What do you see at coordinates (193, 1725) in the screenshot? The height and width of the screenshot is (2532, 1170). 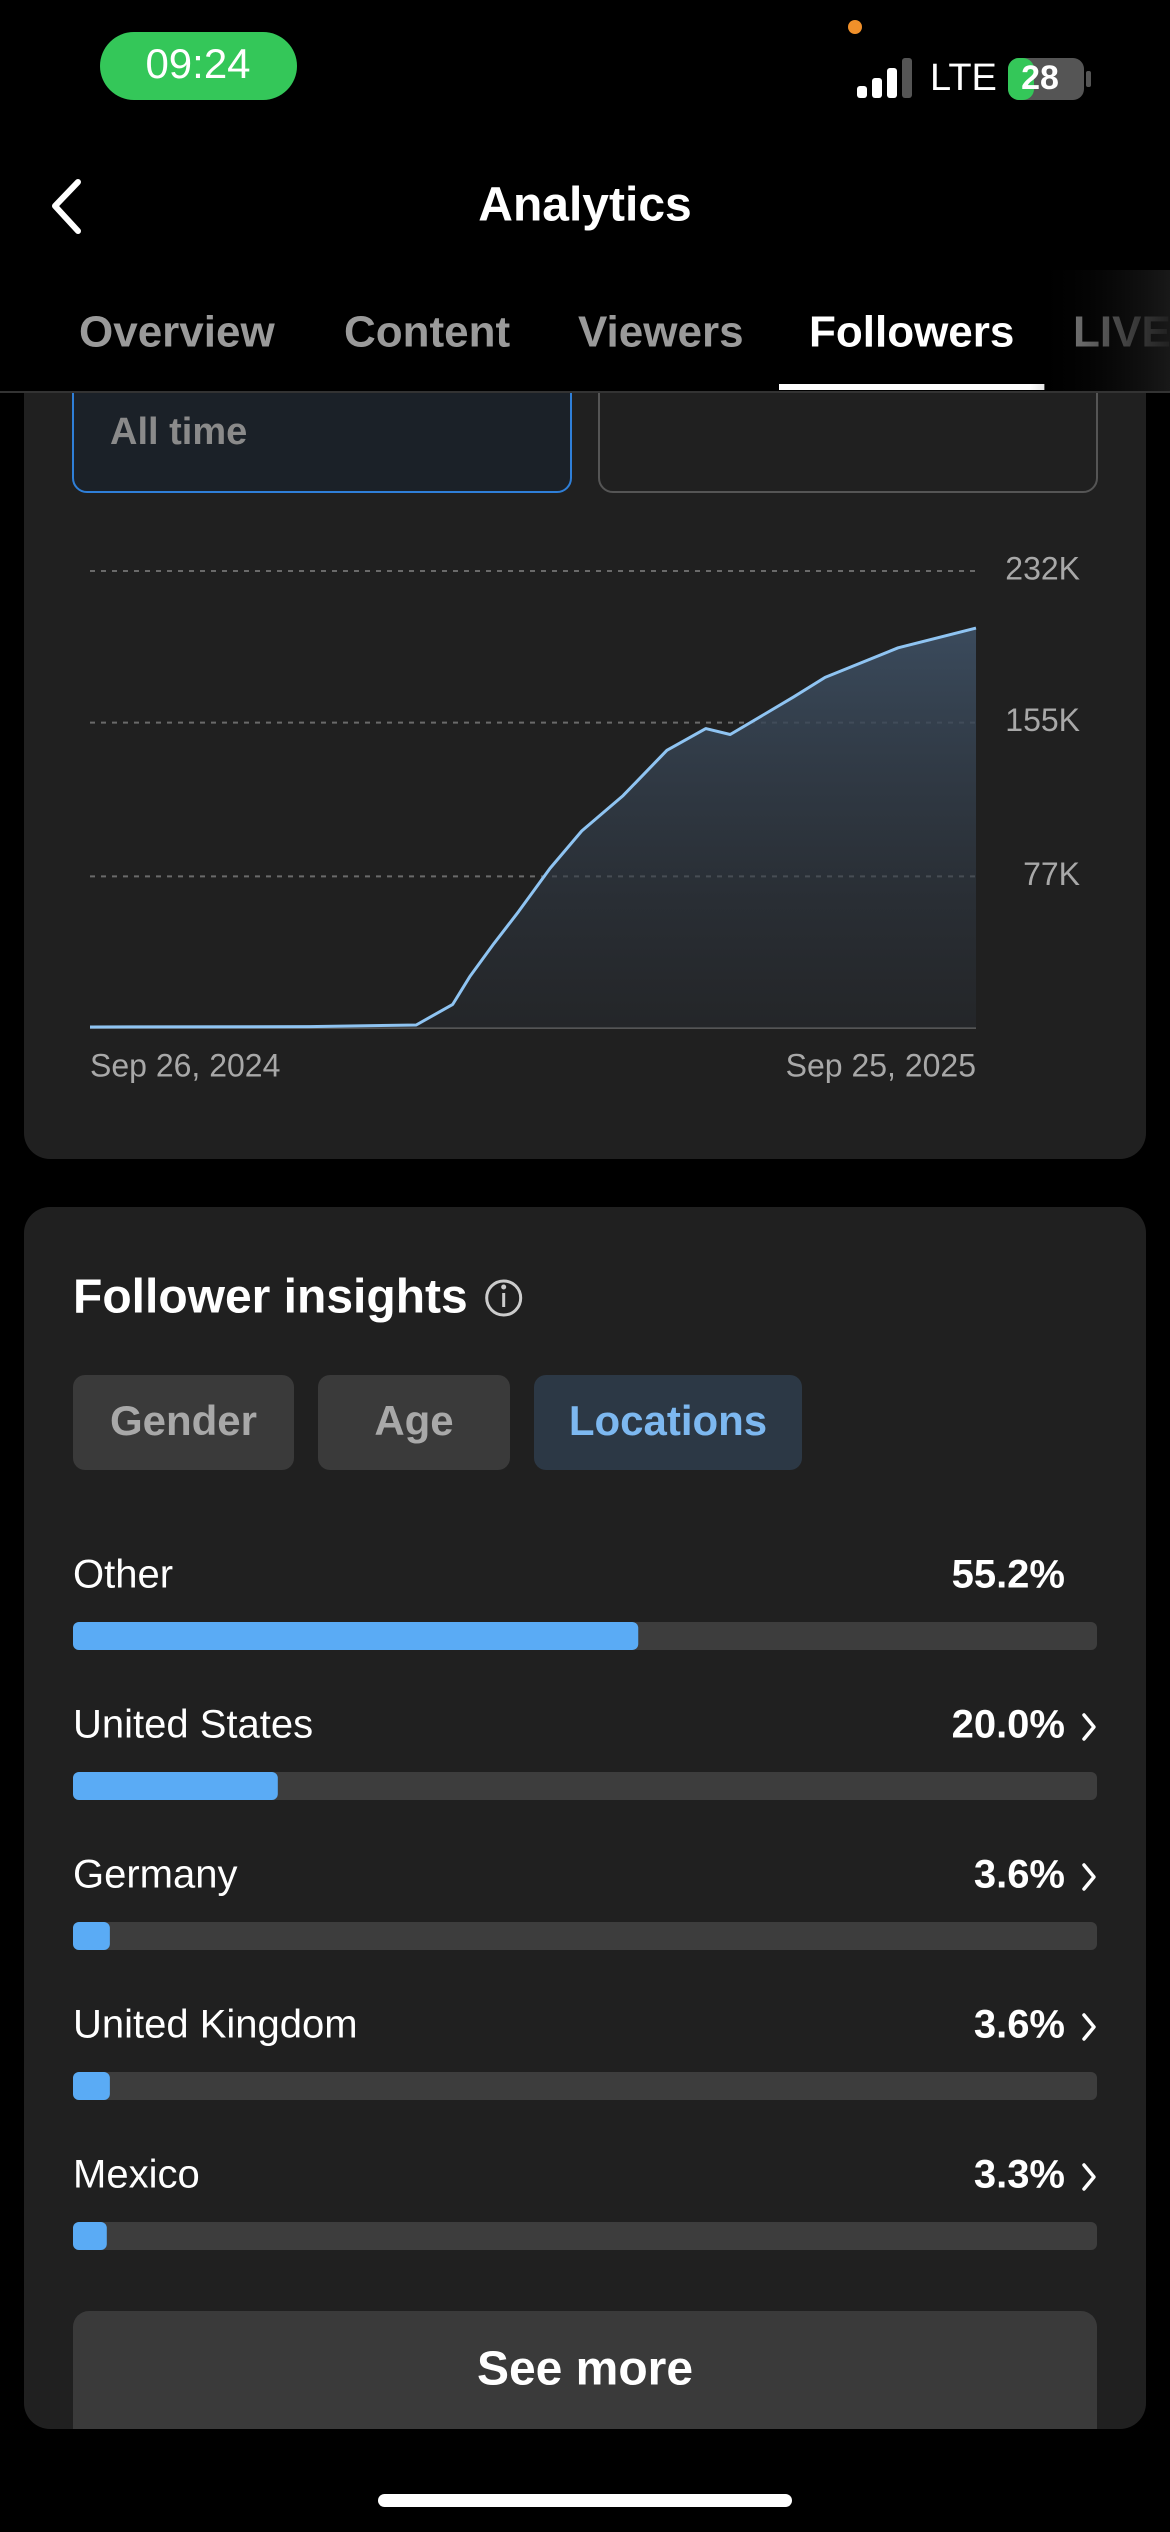 I see `location-name: United States` at bounding box center [193, 1725].